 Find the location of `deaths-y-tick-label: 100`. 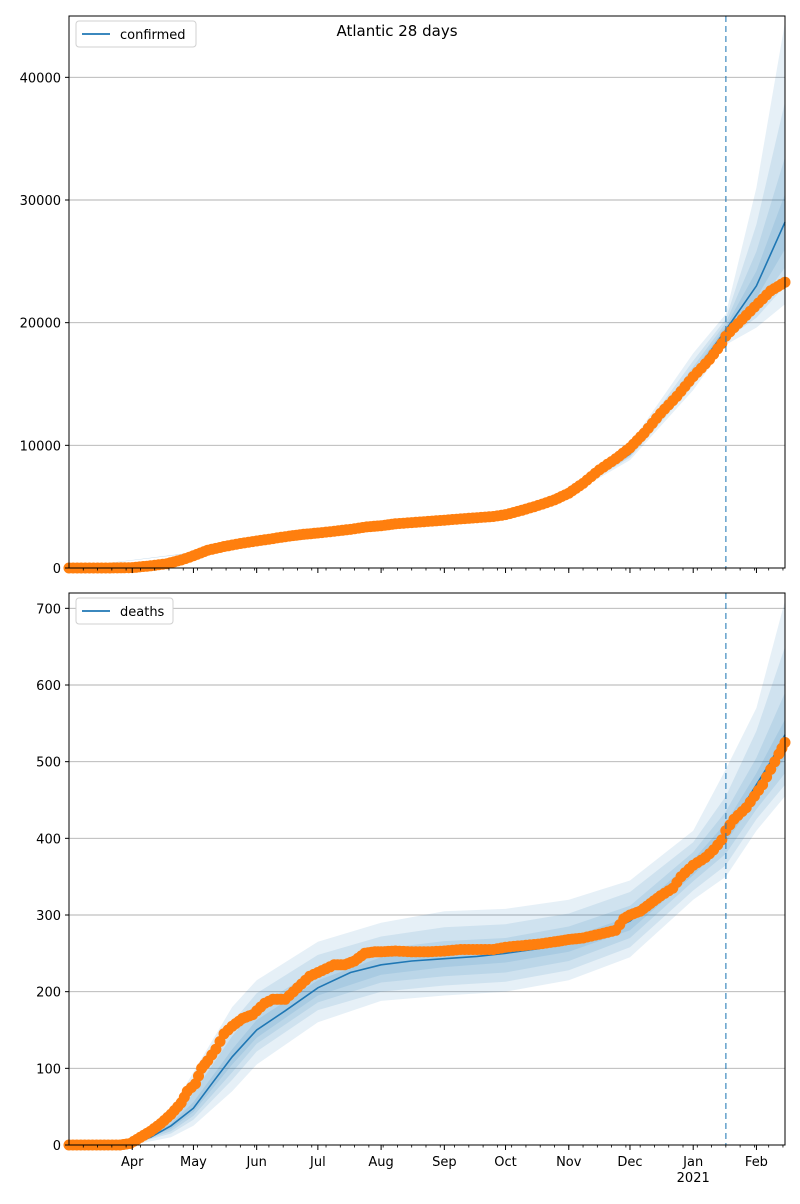

deaths-y-tick-label: 100 is located at coordinates (48, 1069).